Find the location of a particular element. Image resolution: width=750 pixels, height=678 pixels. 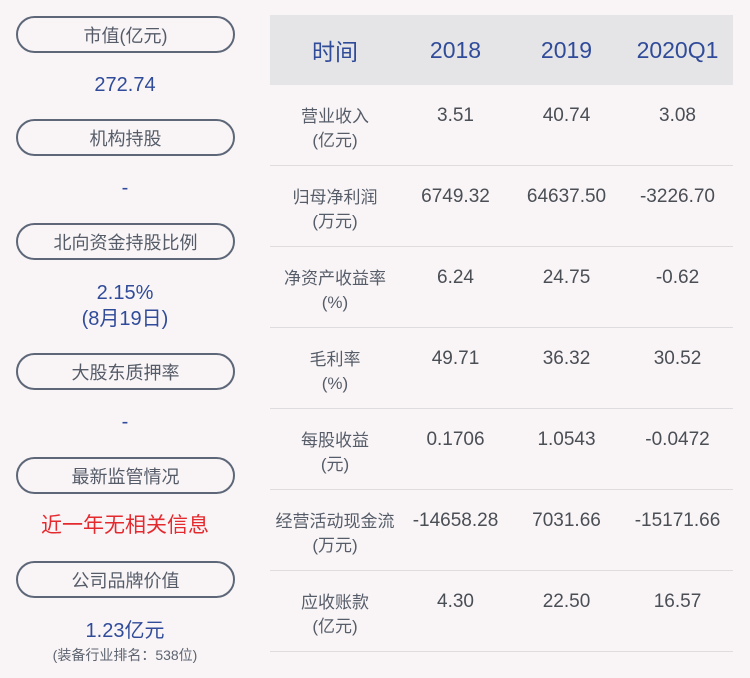

table-cell: 0.1706 is located at coordinates (455, 439).